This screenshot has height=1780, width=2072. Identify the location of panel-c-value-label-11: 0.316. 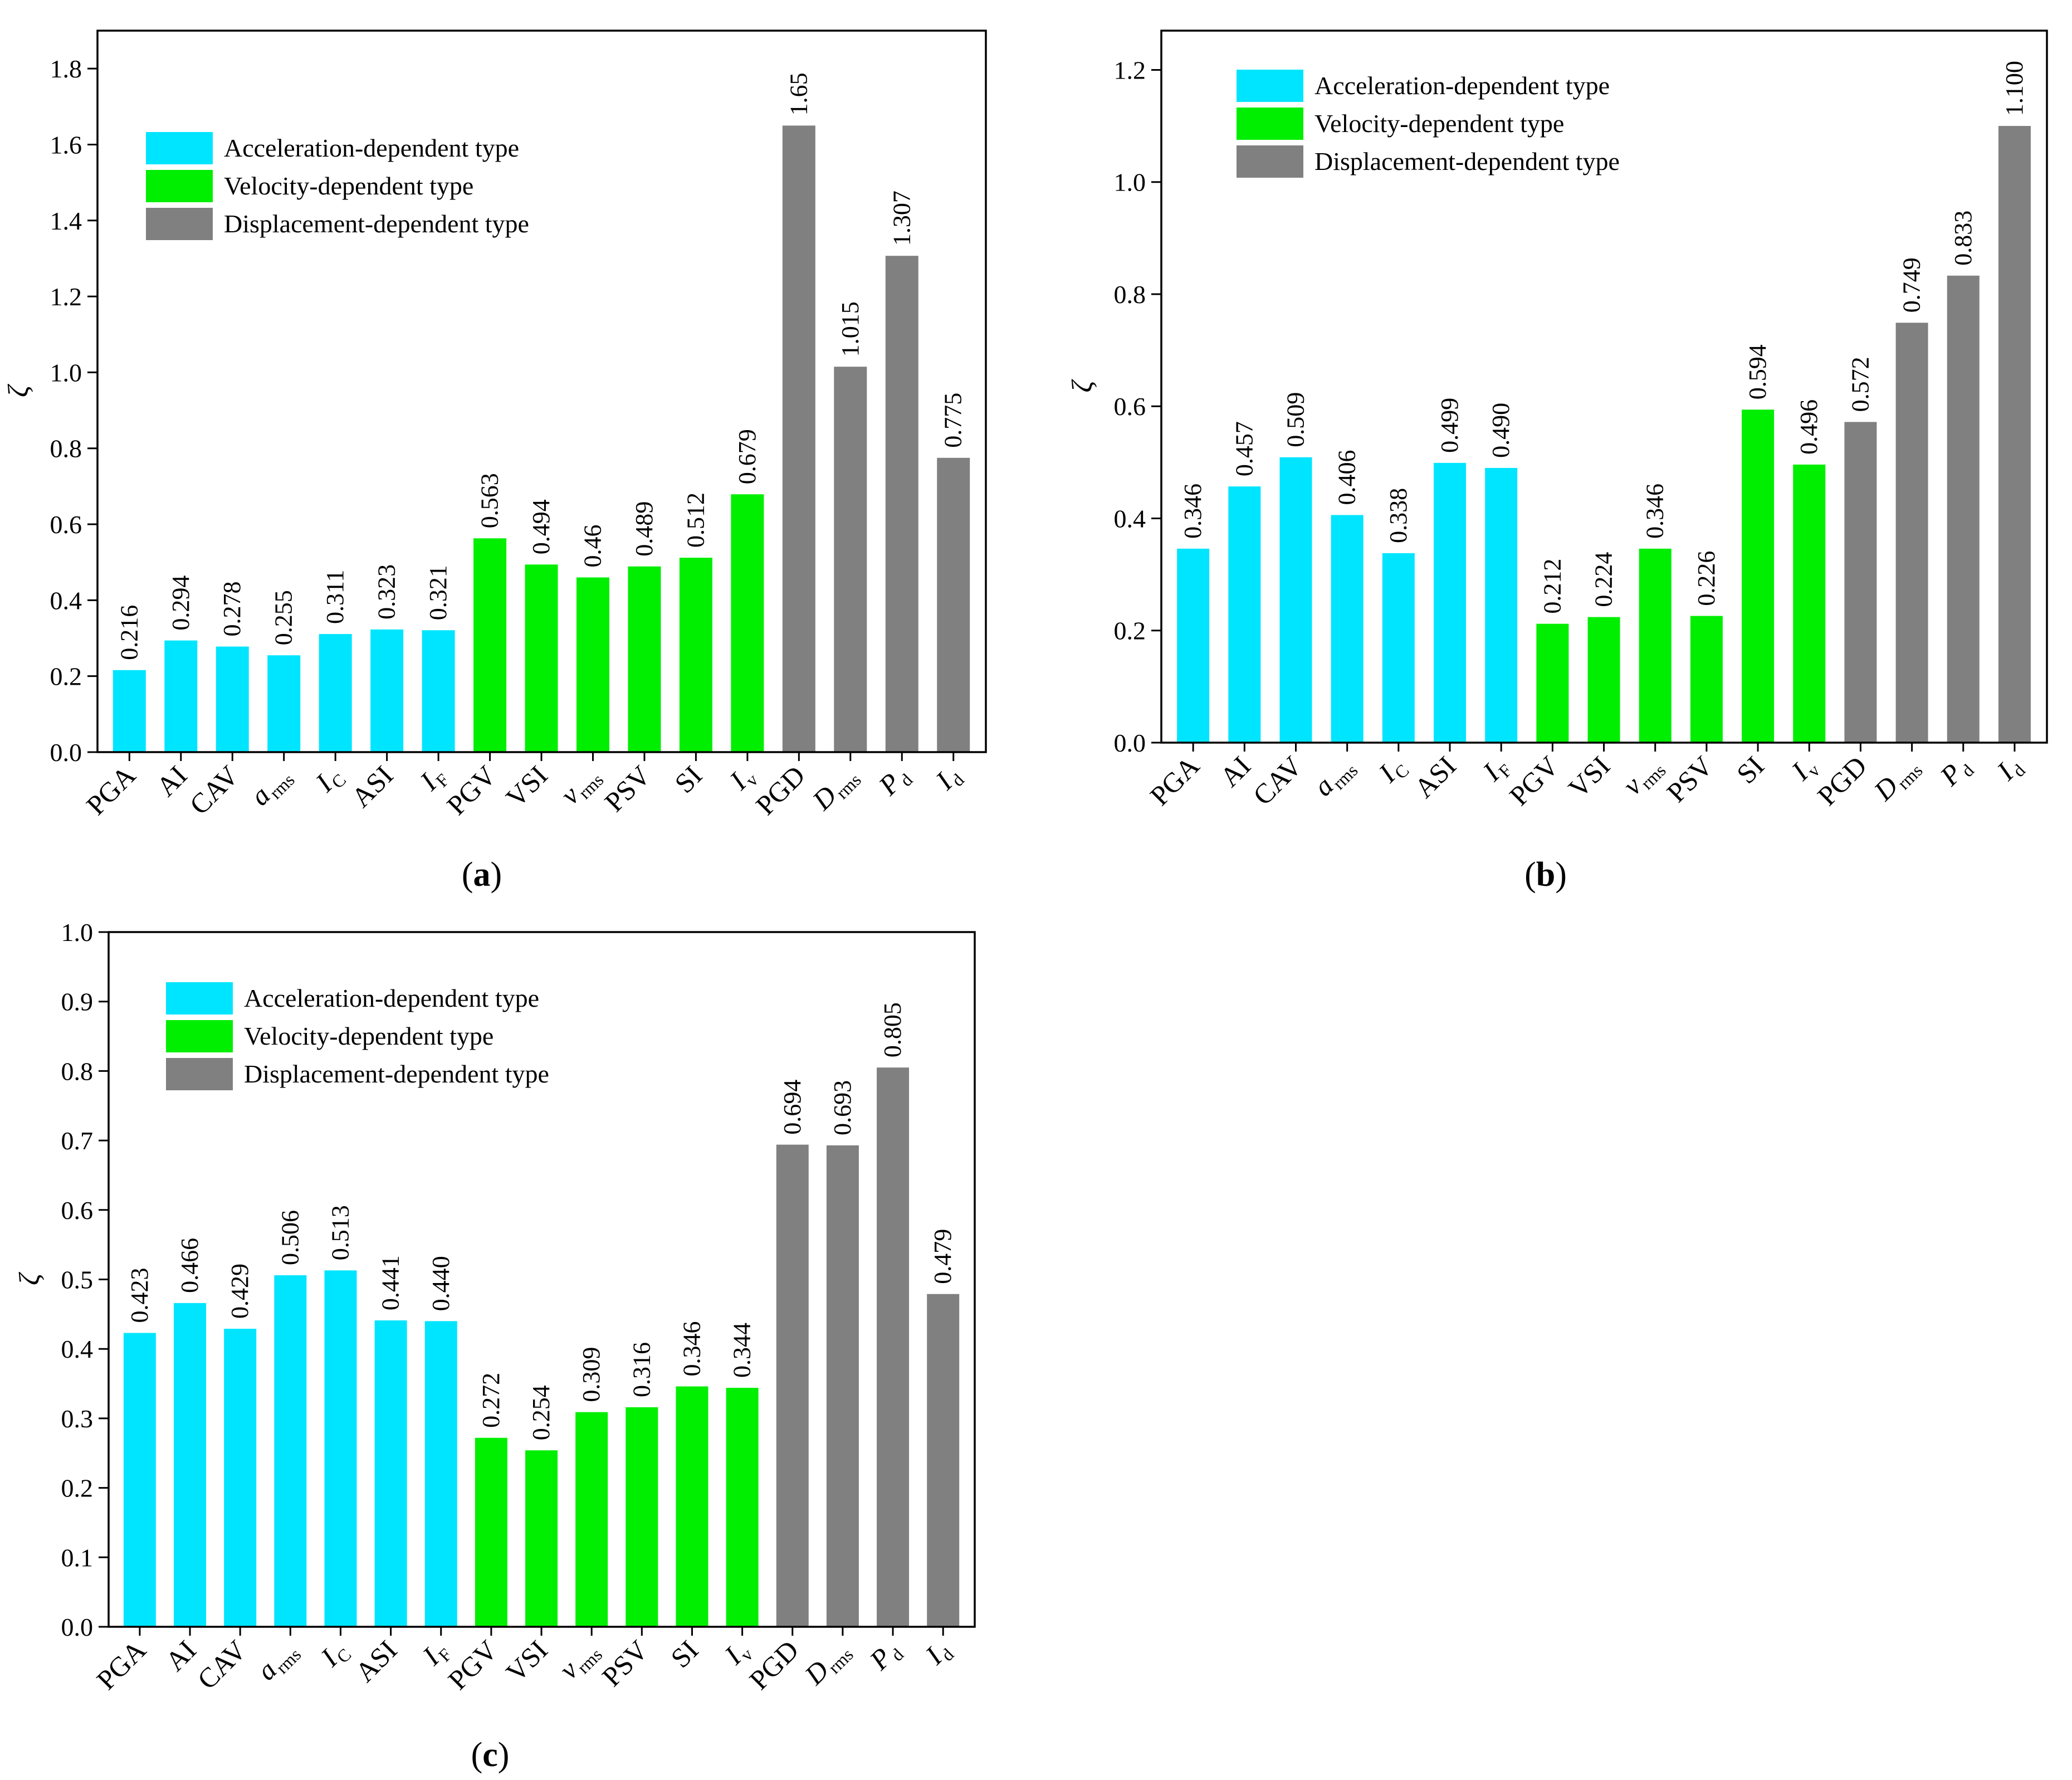
(641, 1370).